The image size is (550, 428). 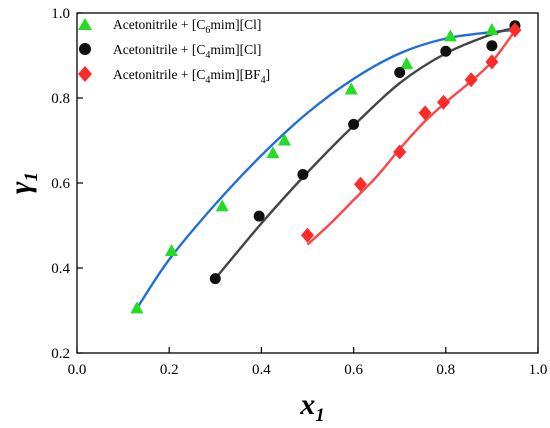 What do you see at coordinates (60, 269) in the screenshot?
I see `y-tick-label: 0.4` at bounding box center [60, 269].